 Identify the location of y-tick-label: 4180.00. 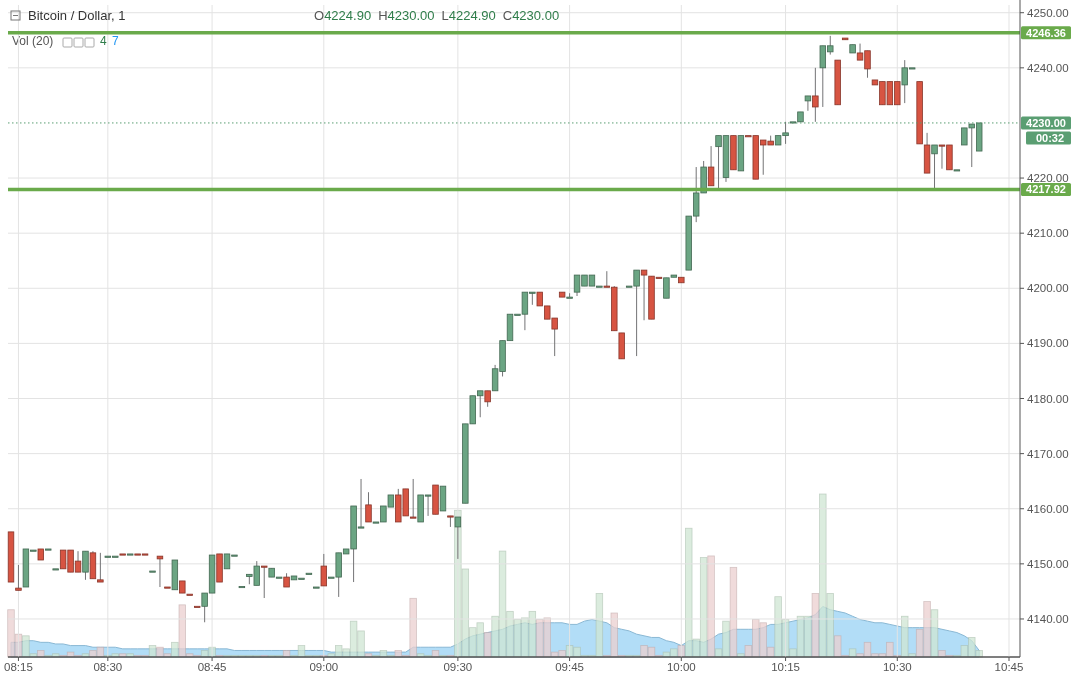
(1048, 398).